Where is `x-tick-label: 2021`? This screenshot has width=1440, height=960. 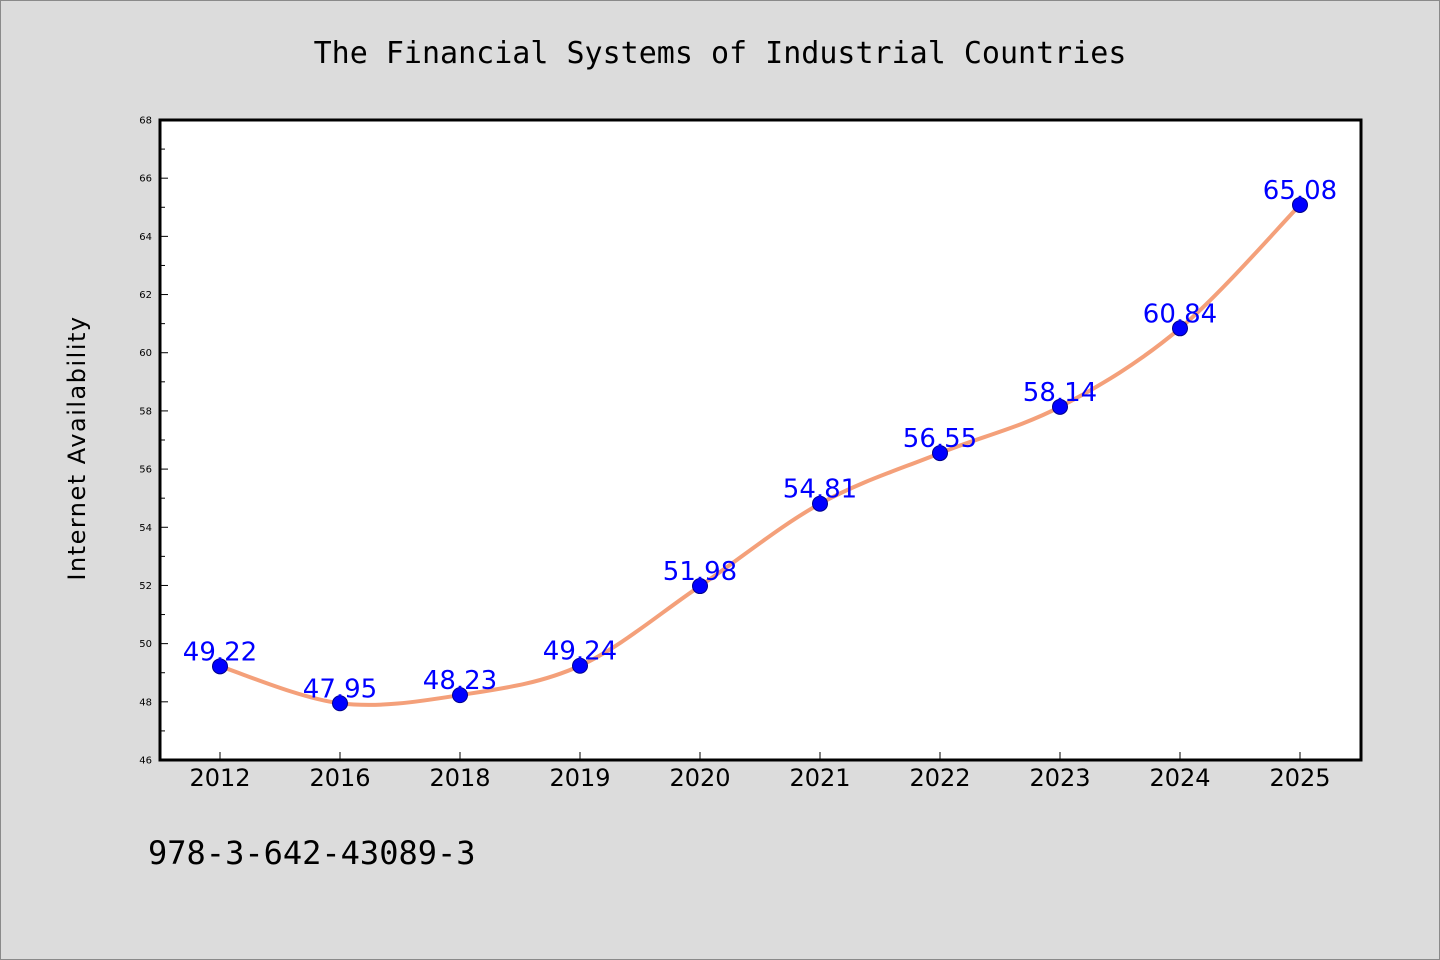 x-tick-label: 2021 is located at coordinates (819, 778).